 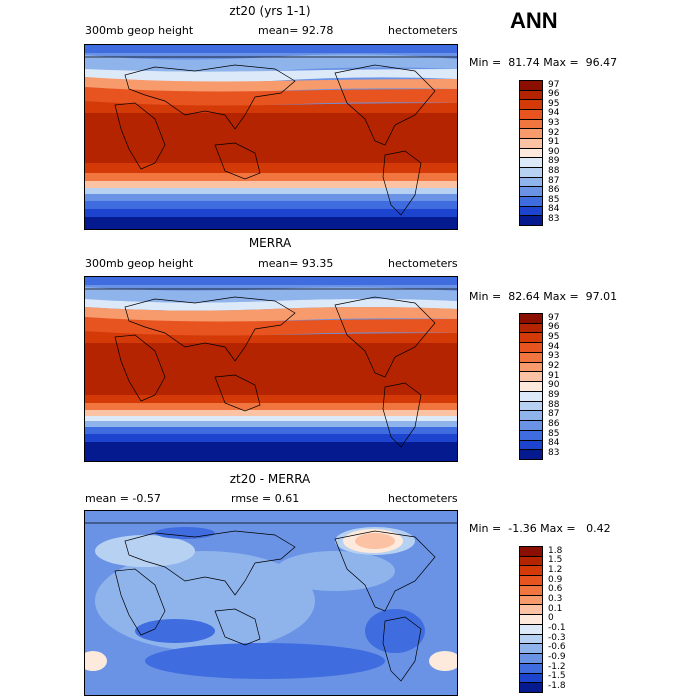 I want to click on map-obs, so click(x=271, y=369).